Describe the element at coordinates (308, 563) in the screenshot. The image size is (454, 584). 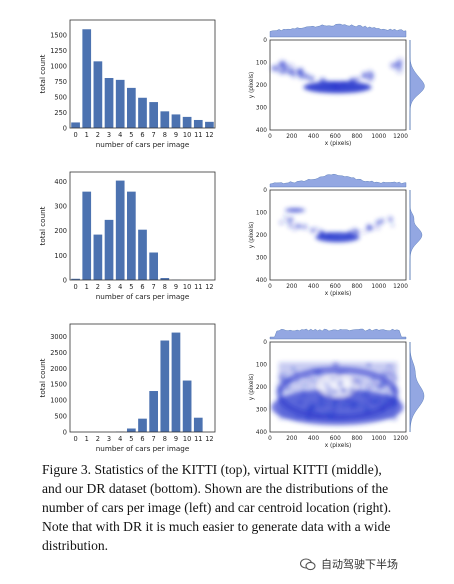
I see `wechat-icon` at that location.